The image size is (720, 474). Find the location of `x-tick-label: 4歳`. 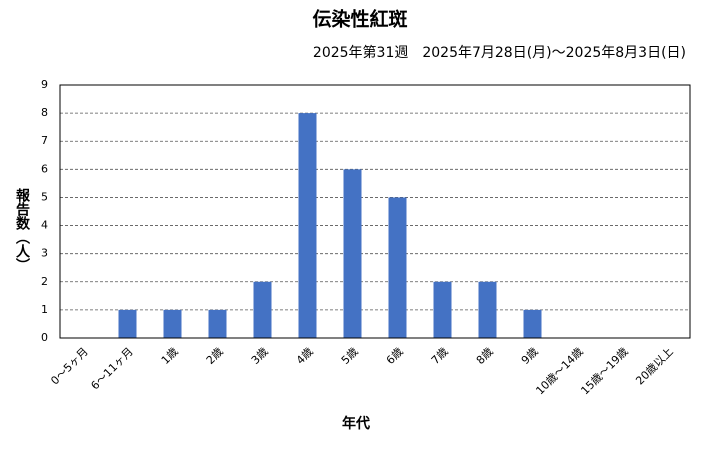

x-tick-label: 4歳 is located at coordinates (305, 356).